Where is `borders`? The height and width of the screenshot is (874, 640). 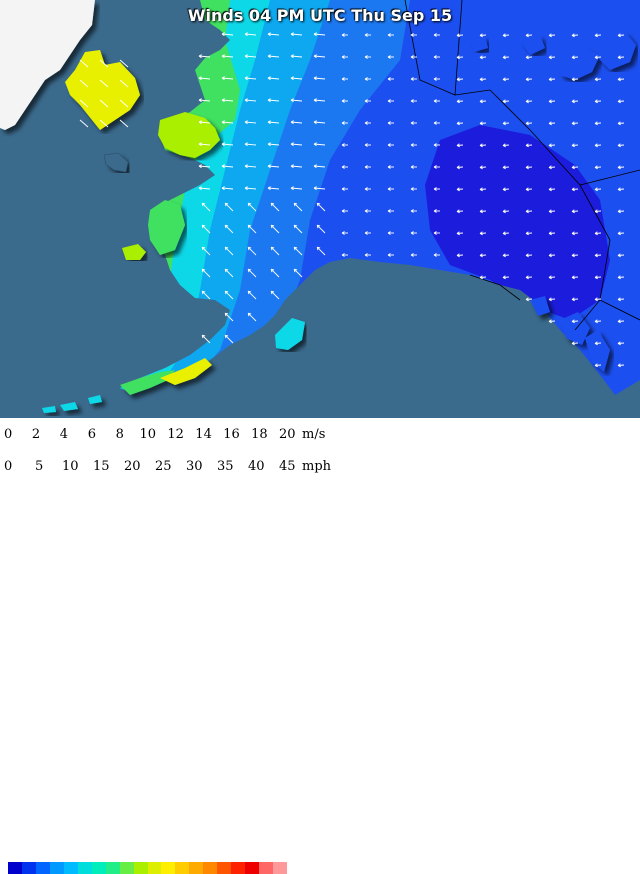 borders is located at coordinates (522, 165).